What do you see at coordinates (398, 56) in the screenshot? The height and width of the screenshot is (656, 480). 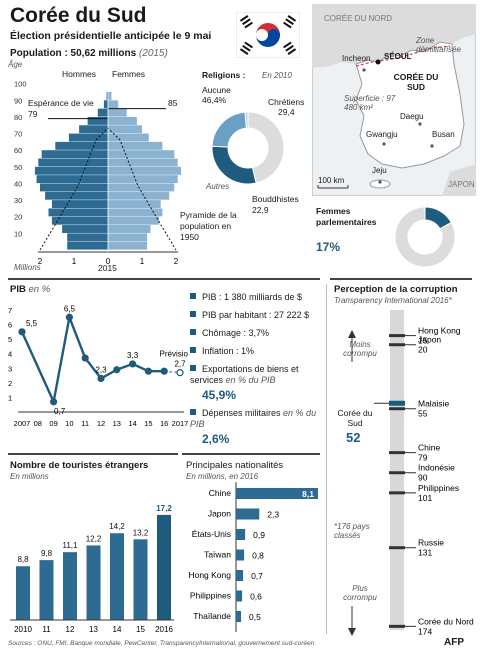 I see `map-seoul: SÉOUL` at bounding box center [398, 56].